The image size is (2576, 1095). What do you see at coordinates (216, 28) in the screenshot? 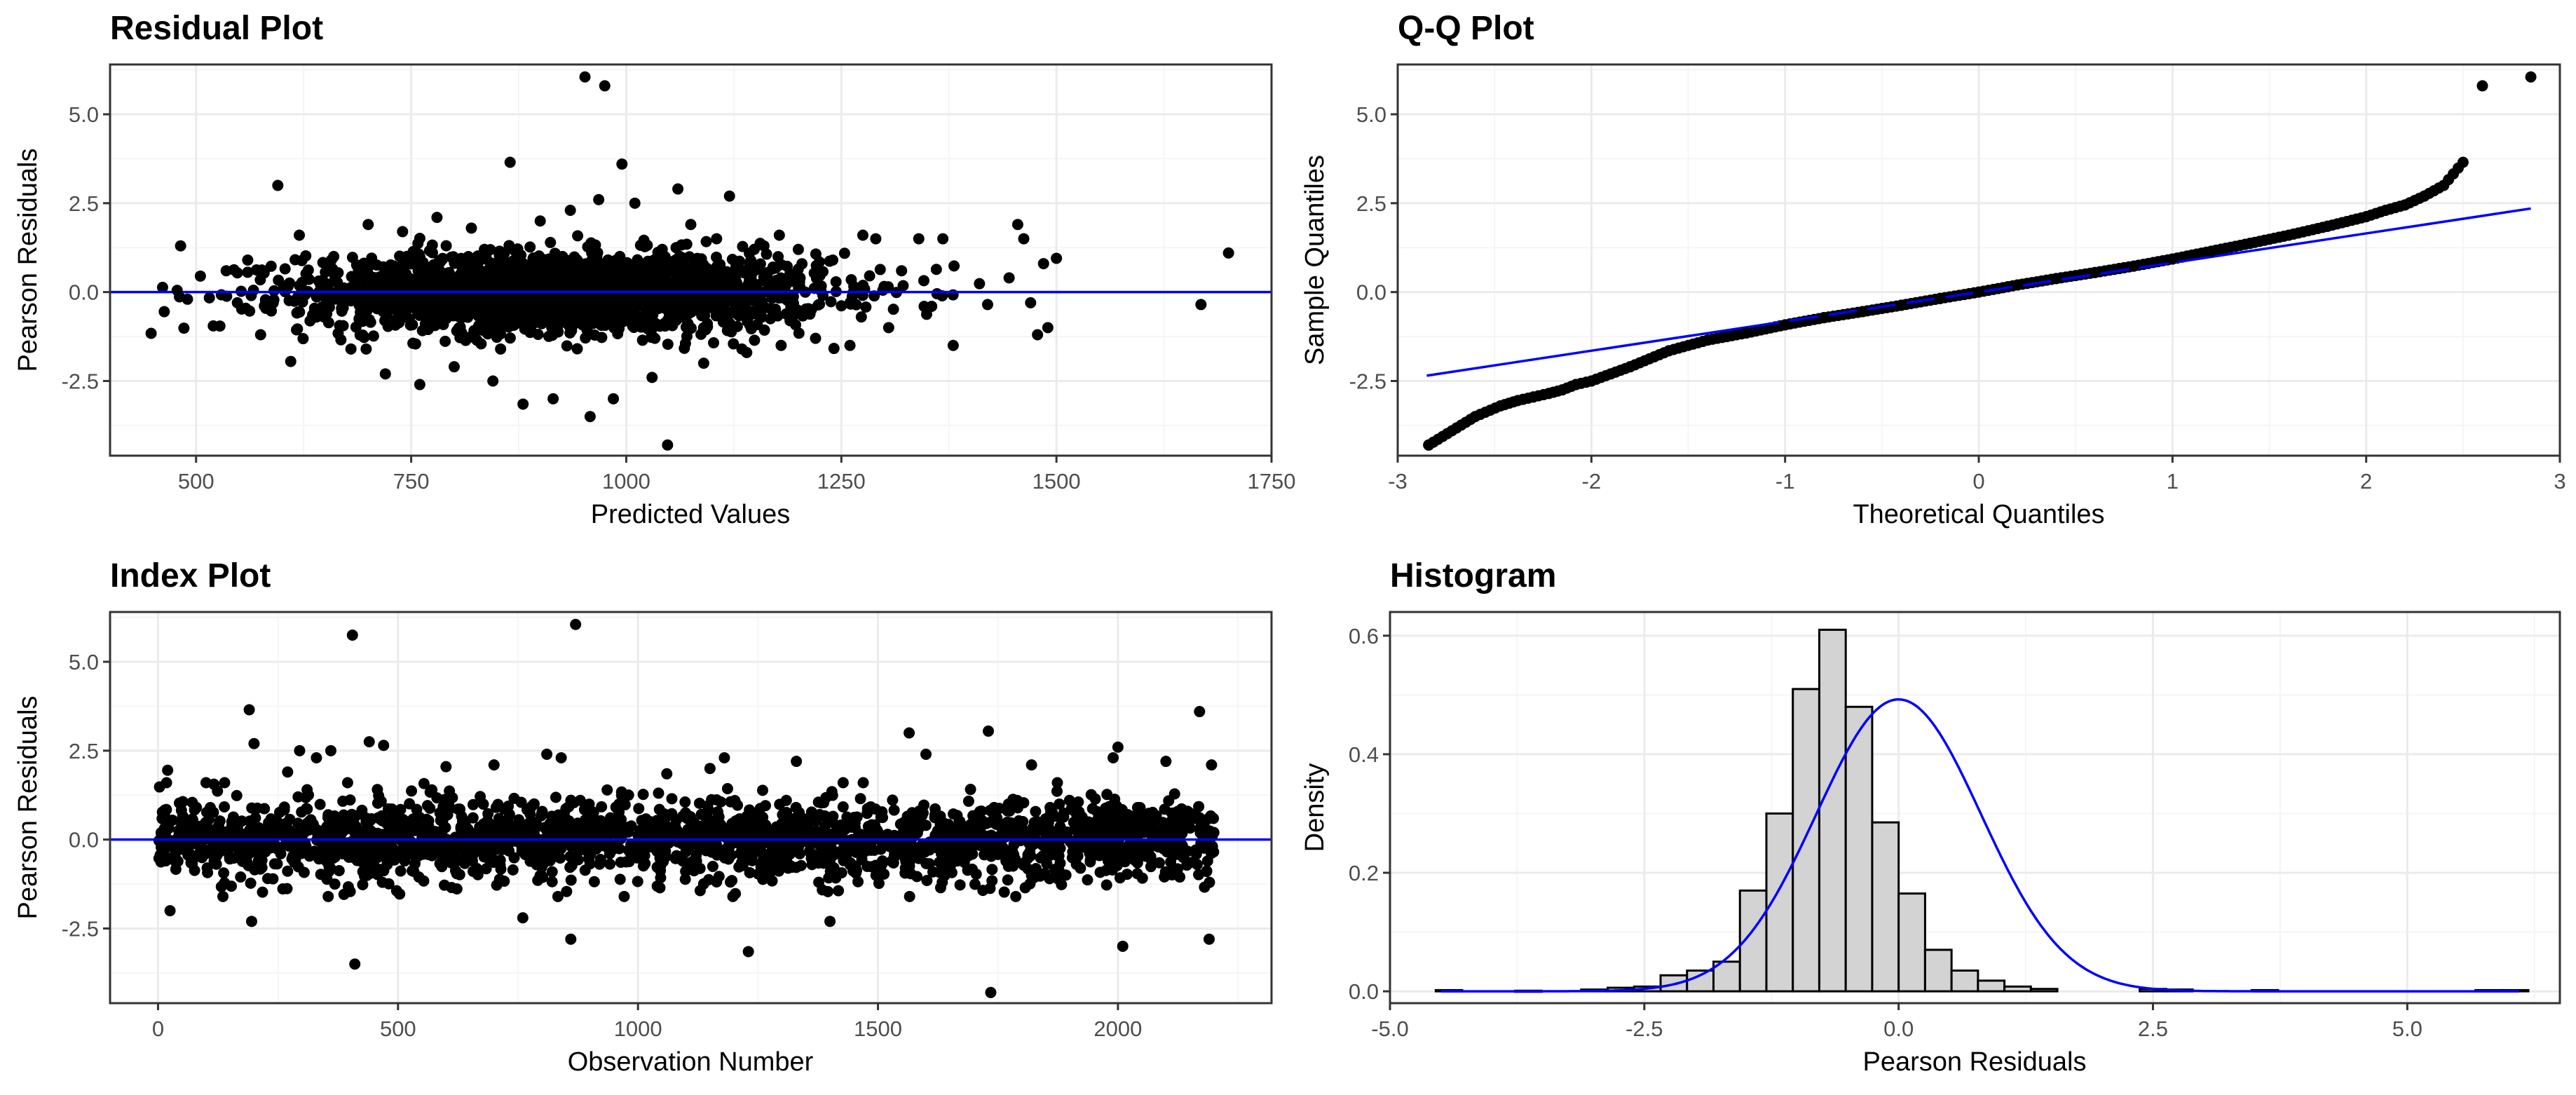
I see `panel-title-residual: Residual Plot` at bounding box center [216, 28].